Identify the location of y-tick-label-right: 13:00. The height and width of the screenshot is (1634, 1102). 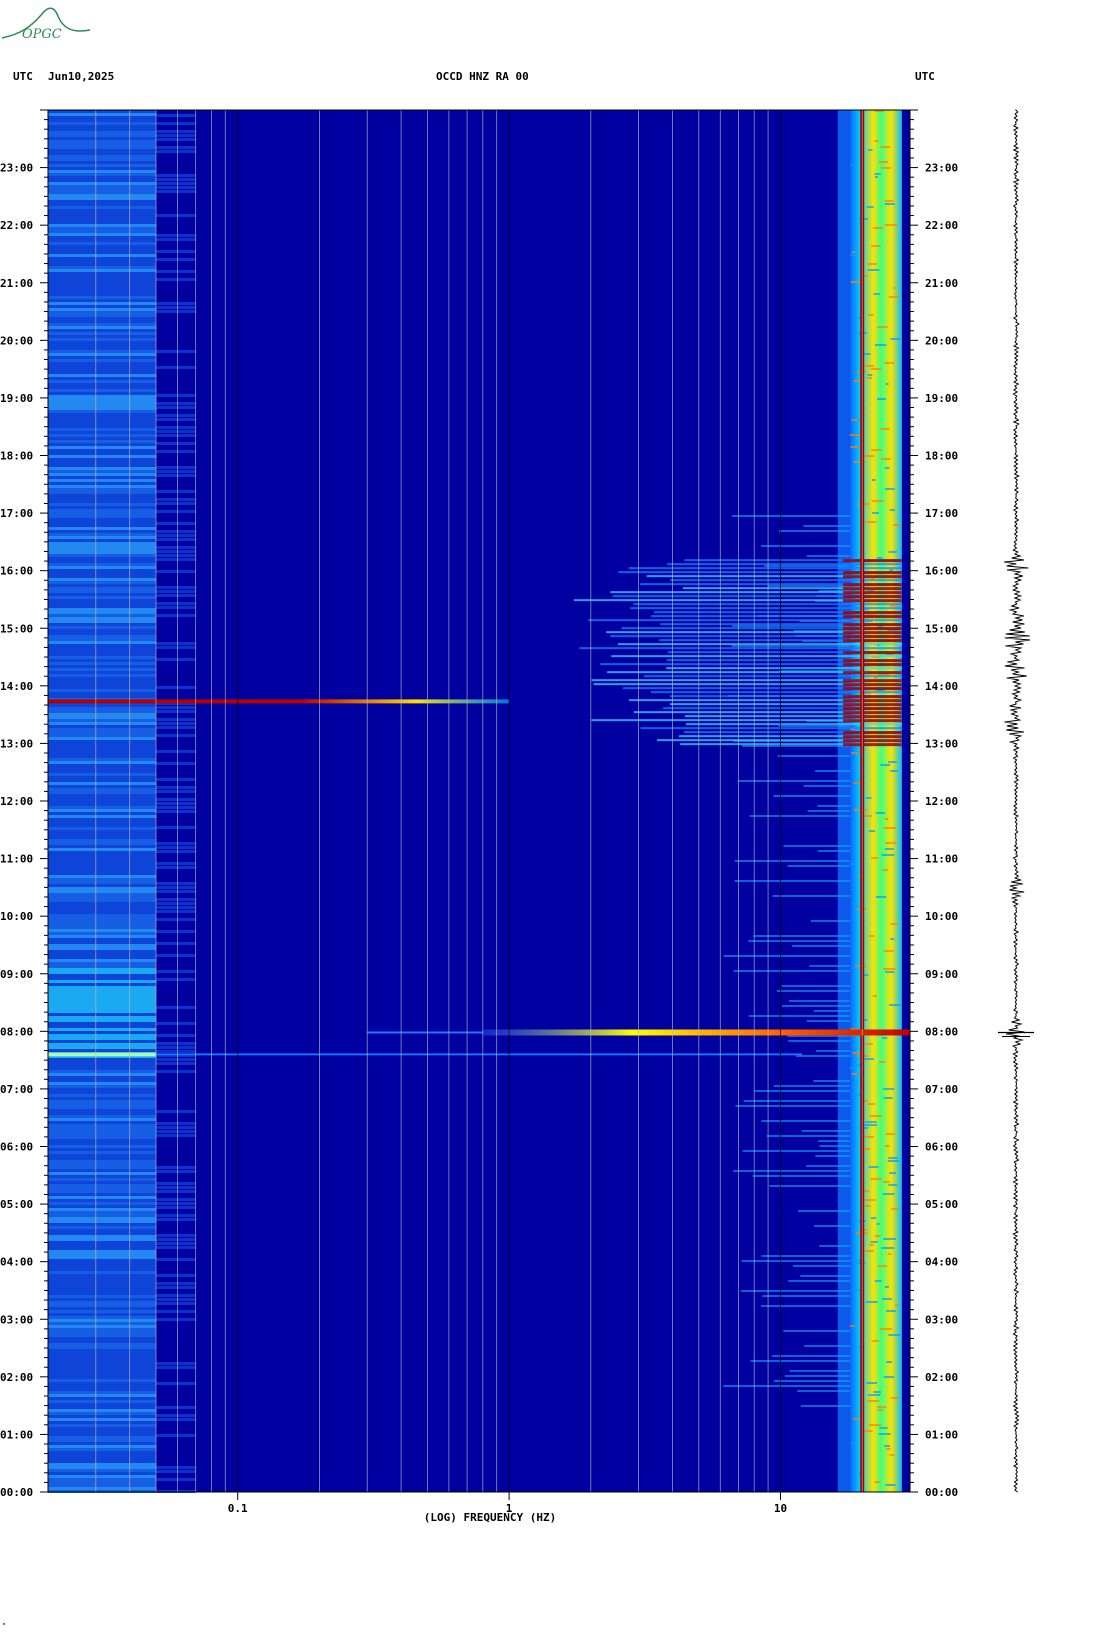
(941, 743).